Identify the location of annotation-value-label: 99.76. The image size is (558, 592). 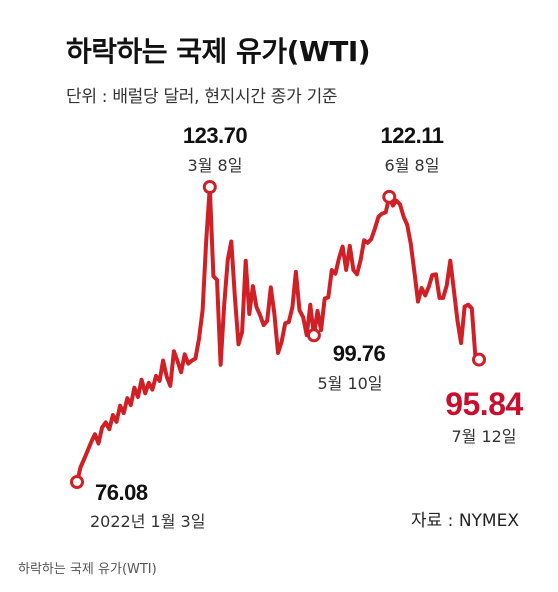
(359, 353).